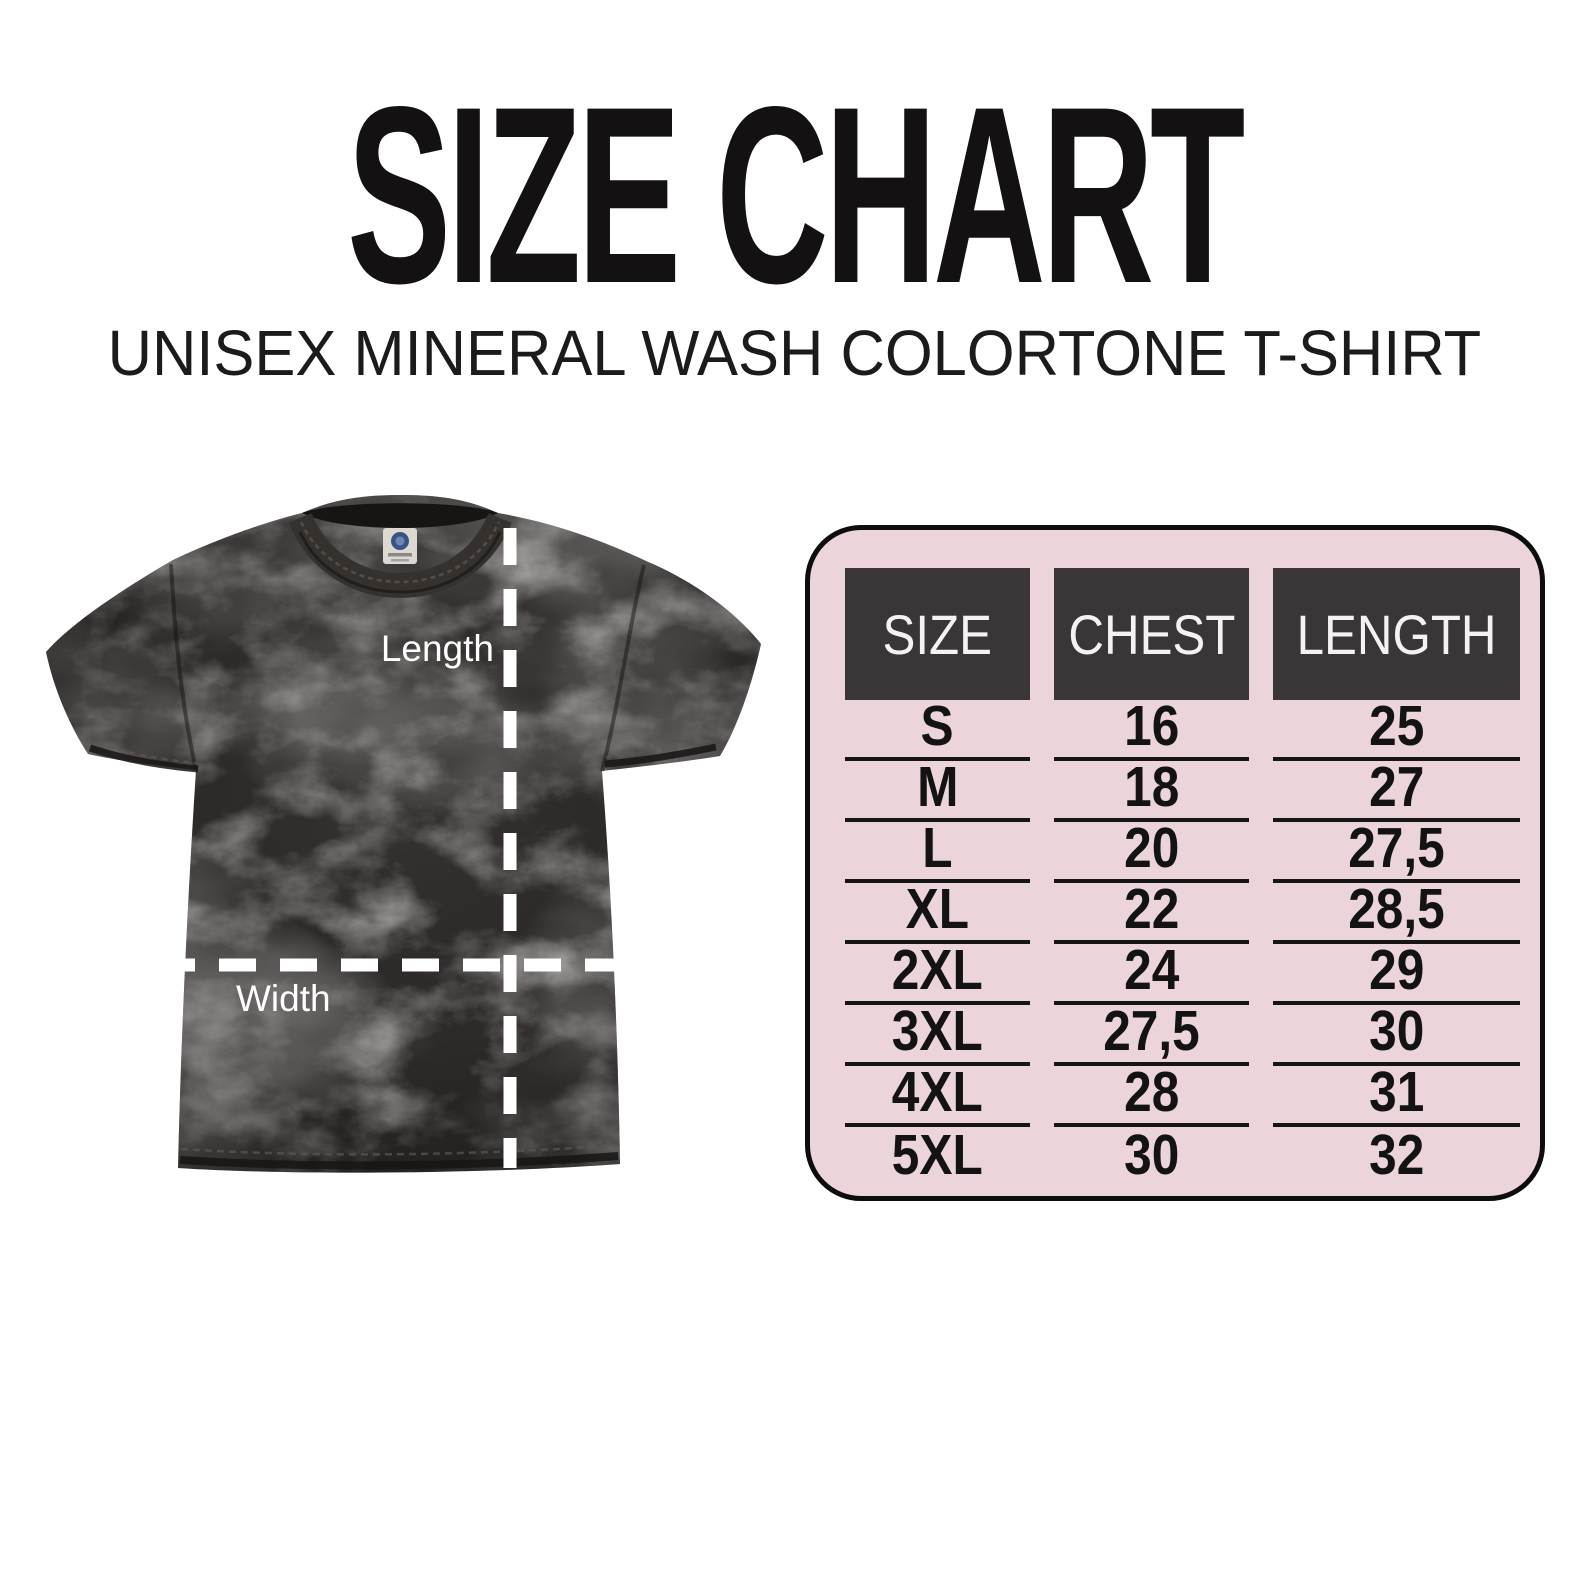  I want to click on right-sleeve-hem, so click(660, 755).